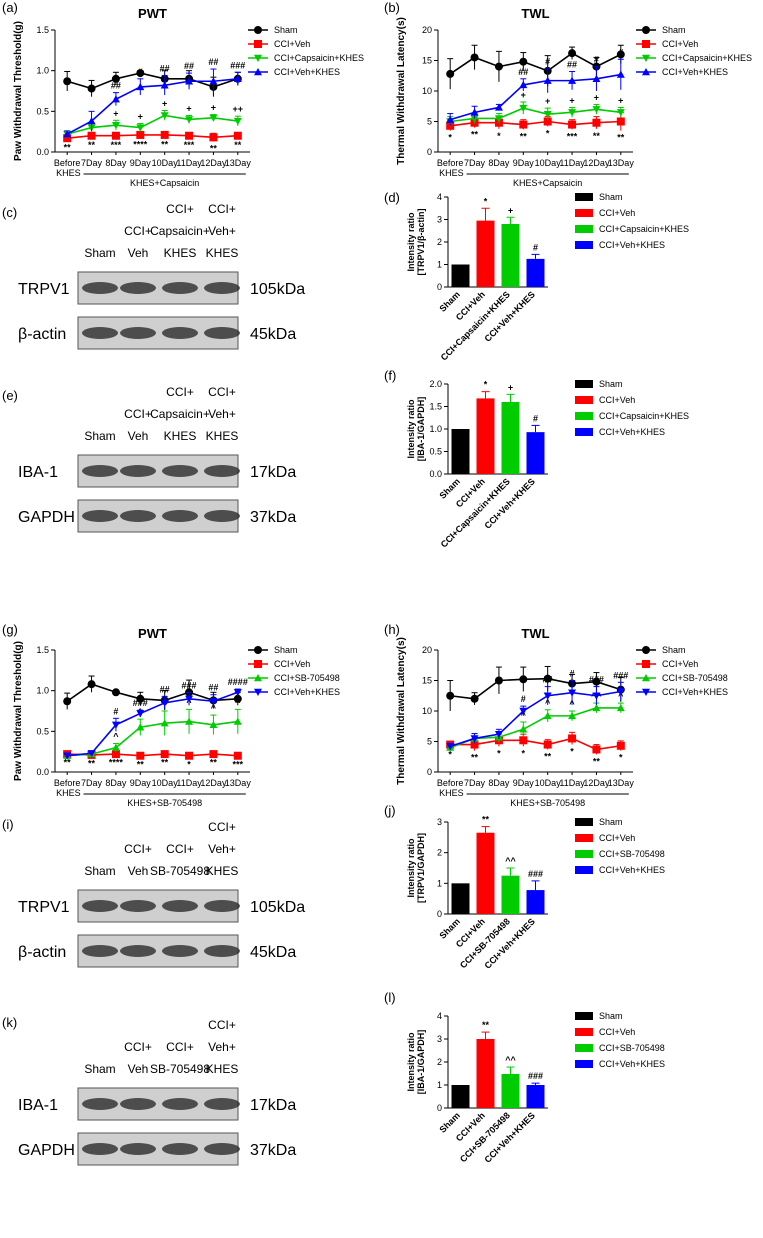 The height and width of the screenshot is (1238, 763). What do you see at coordinates (140, 144) in the screenshot?
I see `significance-label: ****` at bounding box center [140, 144].